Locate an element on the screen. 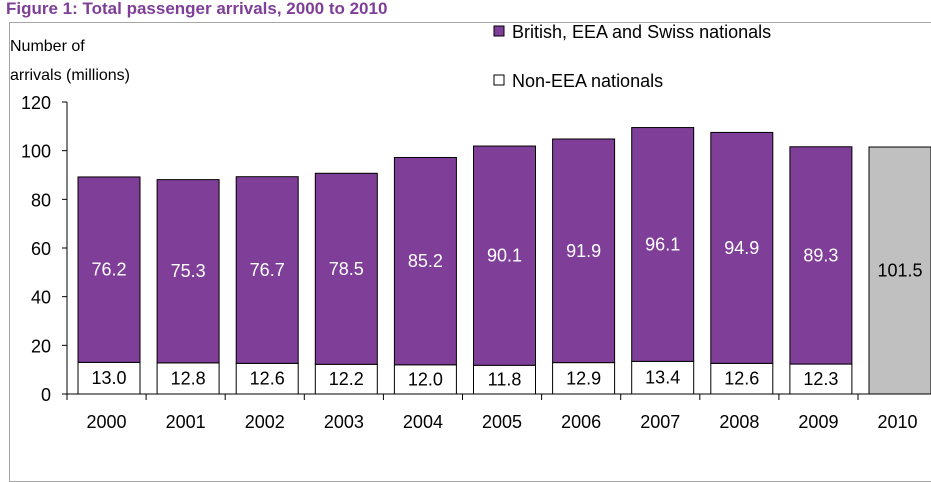  data-label-non-eea-2003: 12.2 is located at coordinates (346, 379).